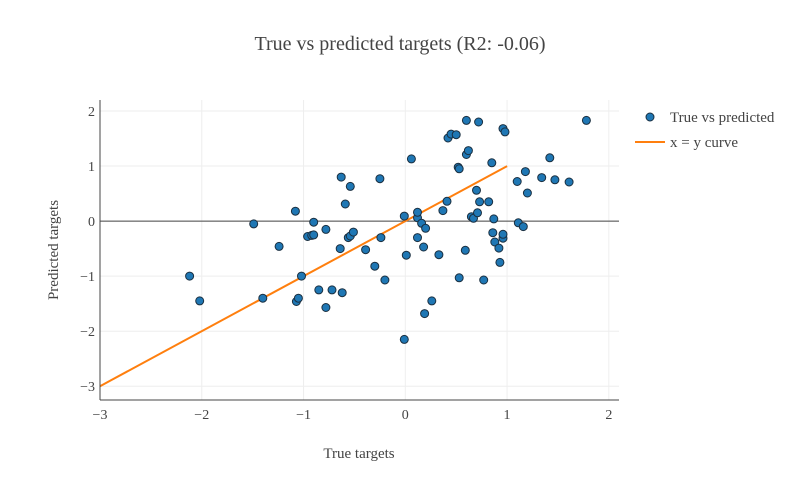 The height and width of the screenshot is (500, 800). What do you see at coordinates (91, 112) in the screenshot?
I see `y-tick-label: 2` at bounding box center [91, 112].